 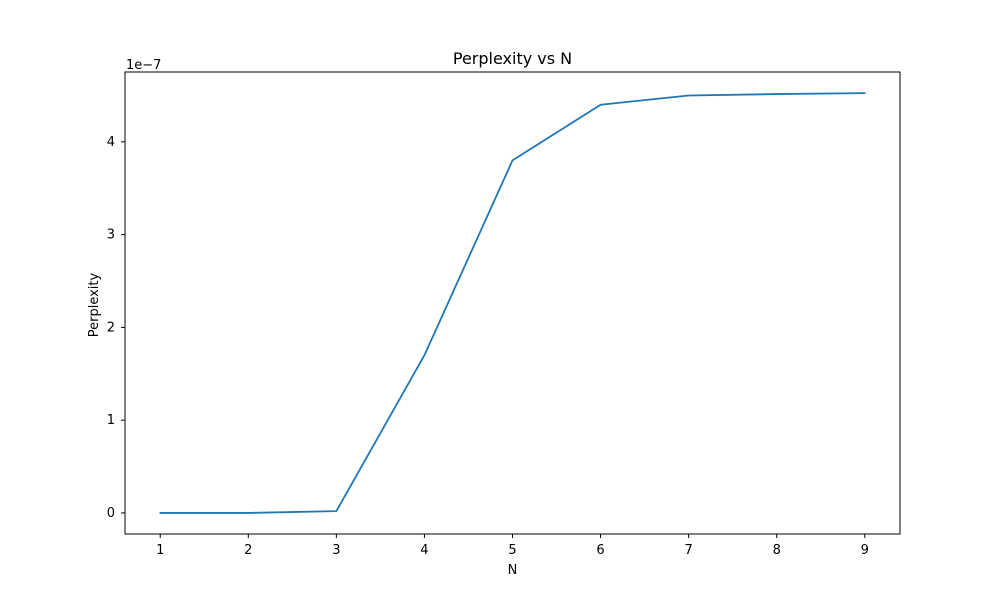 What do you see at coordinates (865, 550) in the screenshot?
I see `x-tick-label: 9` at bounding box center [865, 550].